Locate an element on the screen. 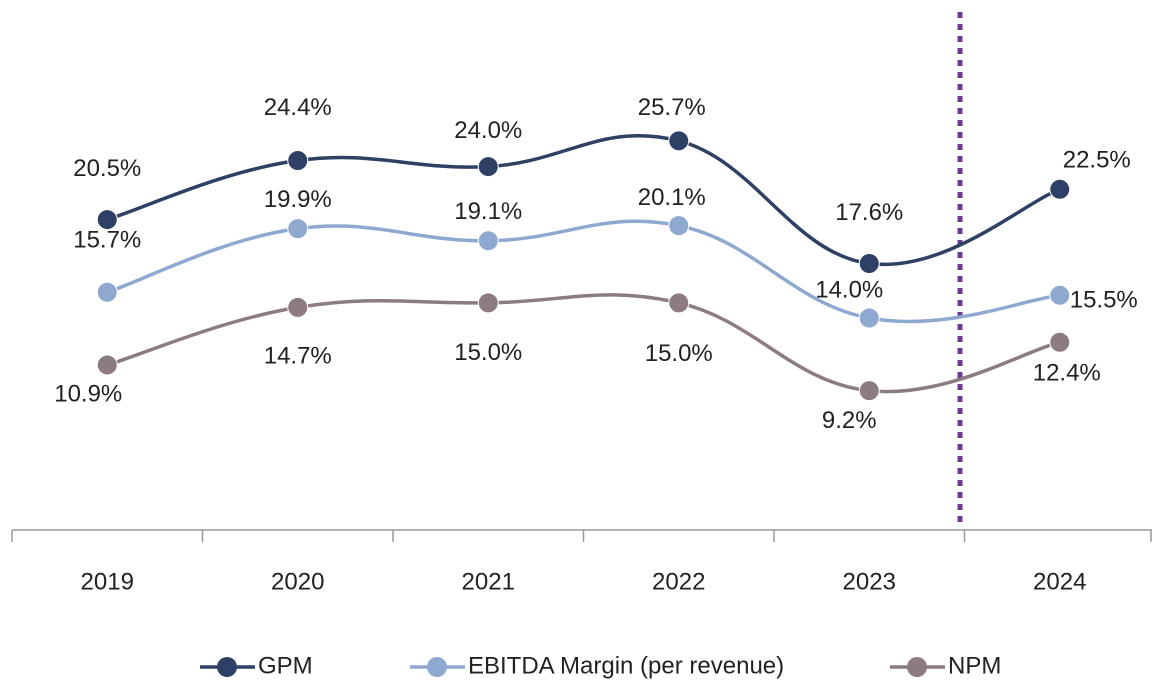  data-label: 19.1% is located at coordinates (488, 211).